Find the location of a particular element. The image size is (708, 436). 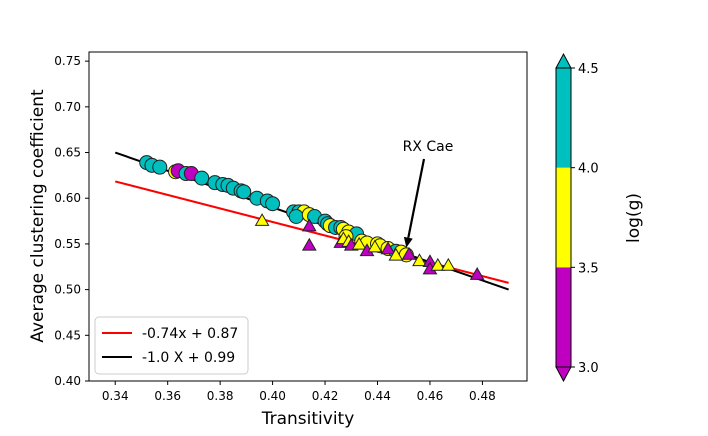

annotation-group: RX Cae is located at coordinates (428, 193).